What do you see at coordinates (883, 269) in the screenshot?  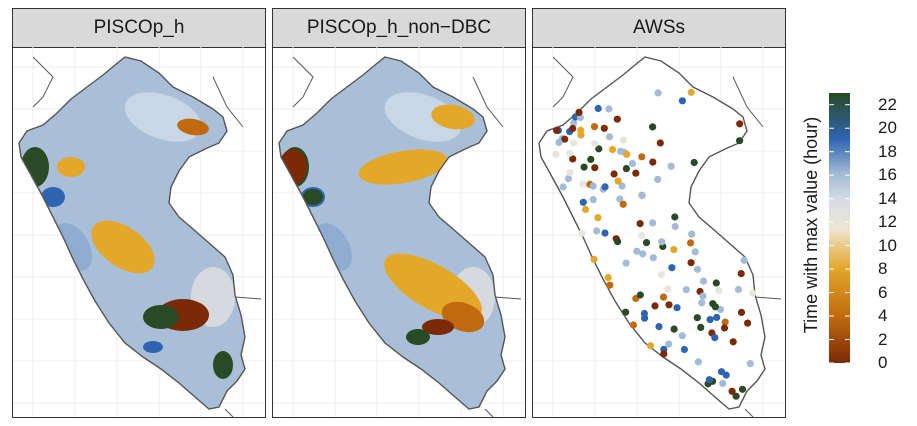 I see `legend-tick-label: 8` at bounding box center [883, 269].